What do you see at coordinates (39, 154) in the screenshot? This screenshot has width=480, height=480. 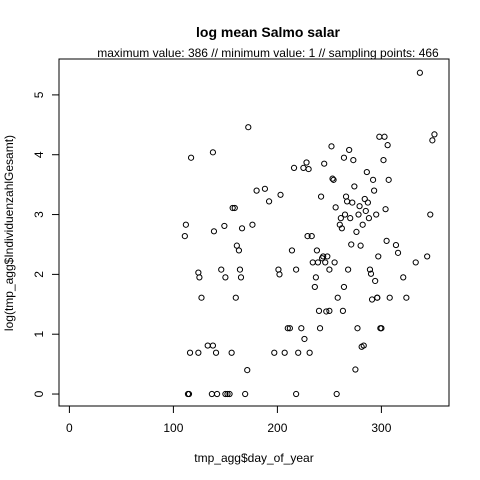 I see `y-tick-label: 4` at bounding box center [39, 154].